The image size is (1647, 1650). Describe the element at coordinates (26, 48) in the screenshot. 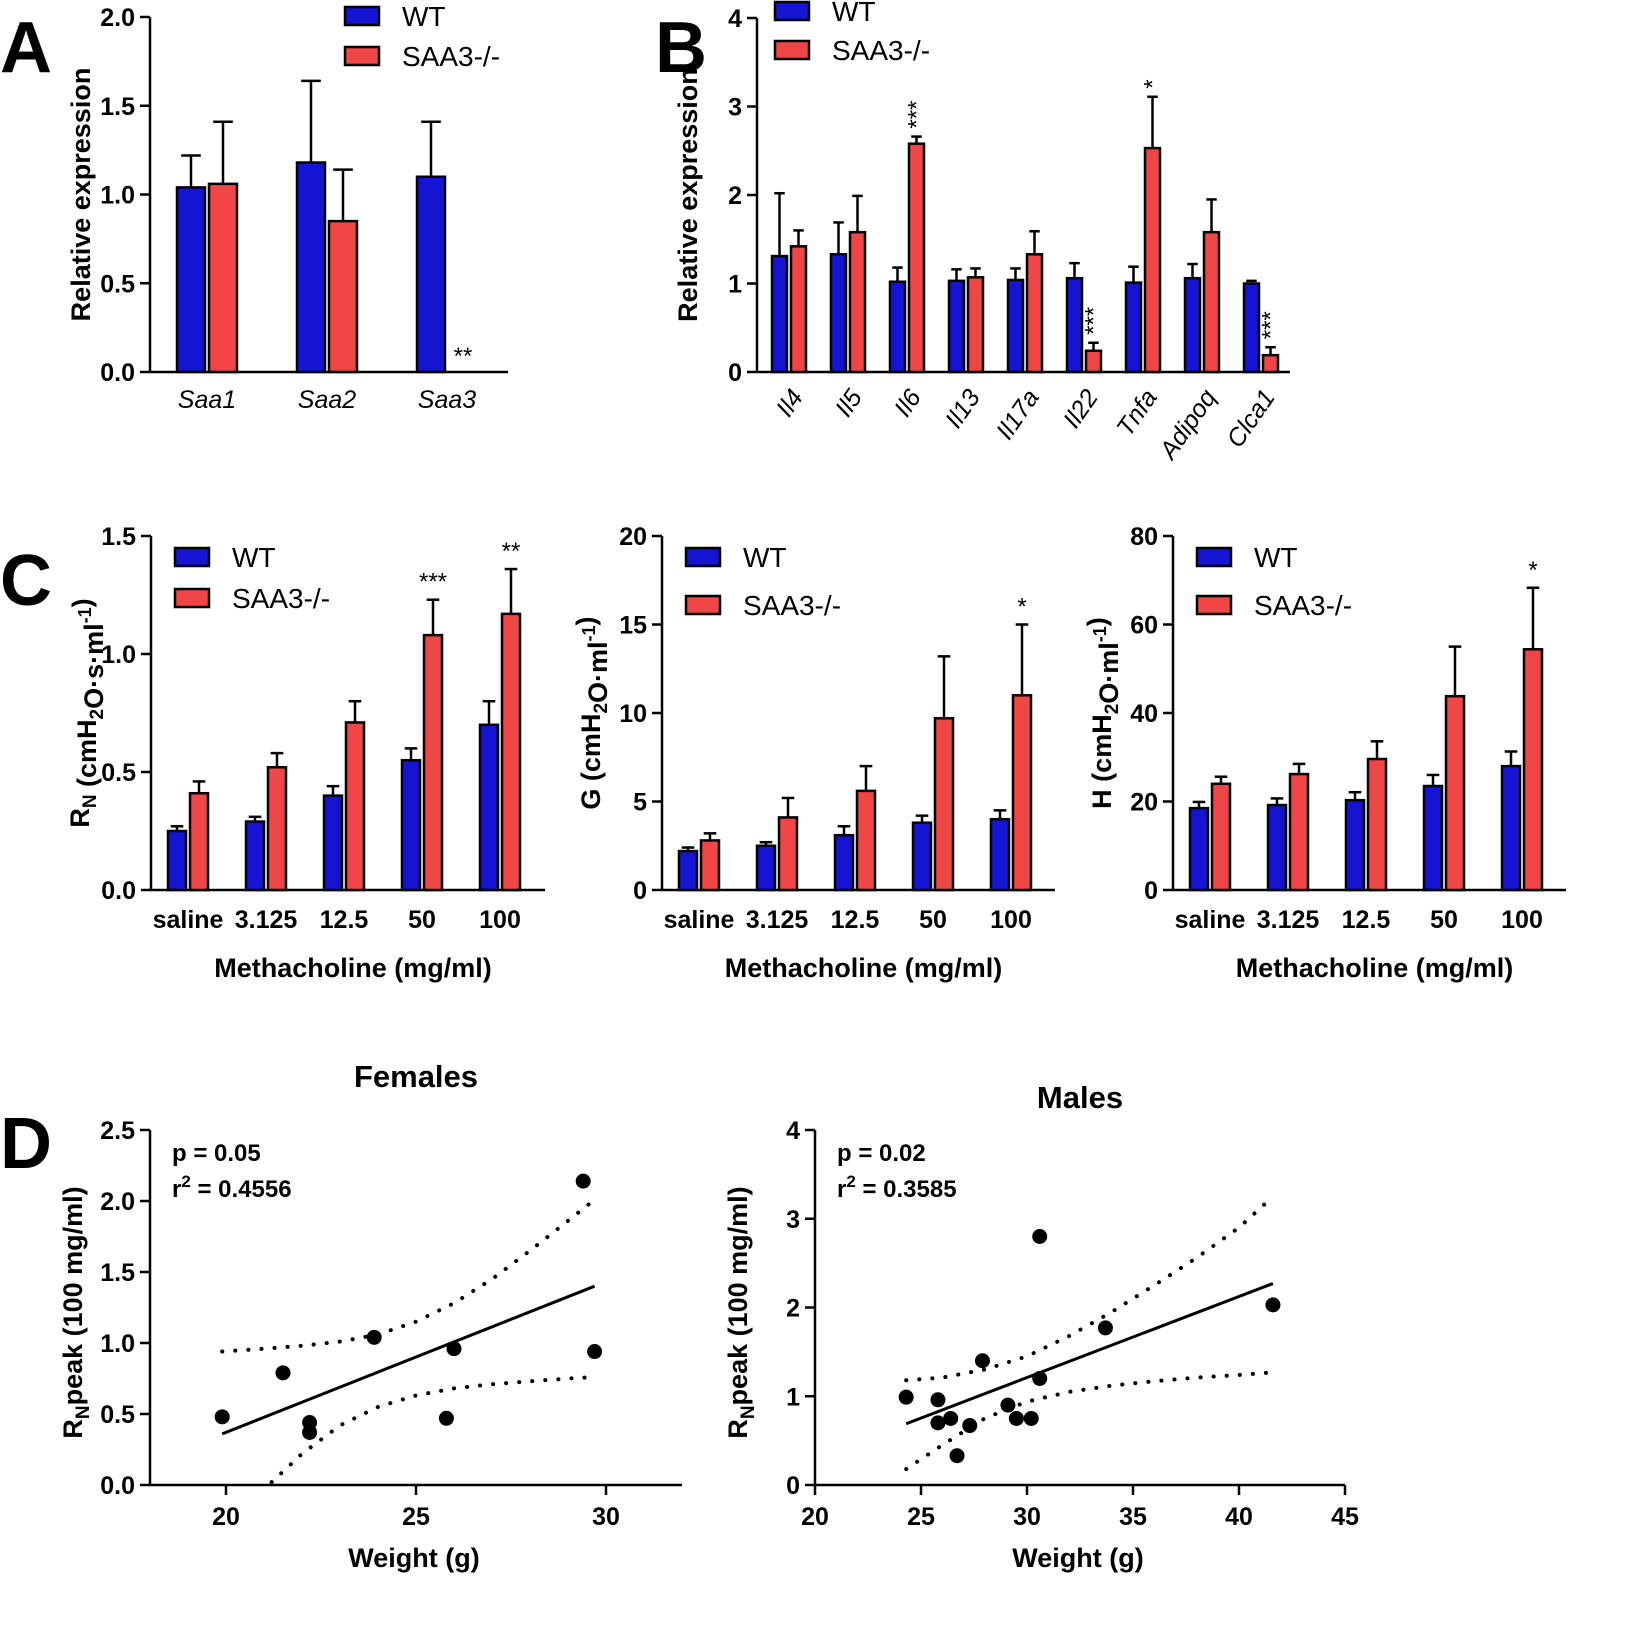

I see `panel-label-a: A` at that location.